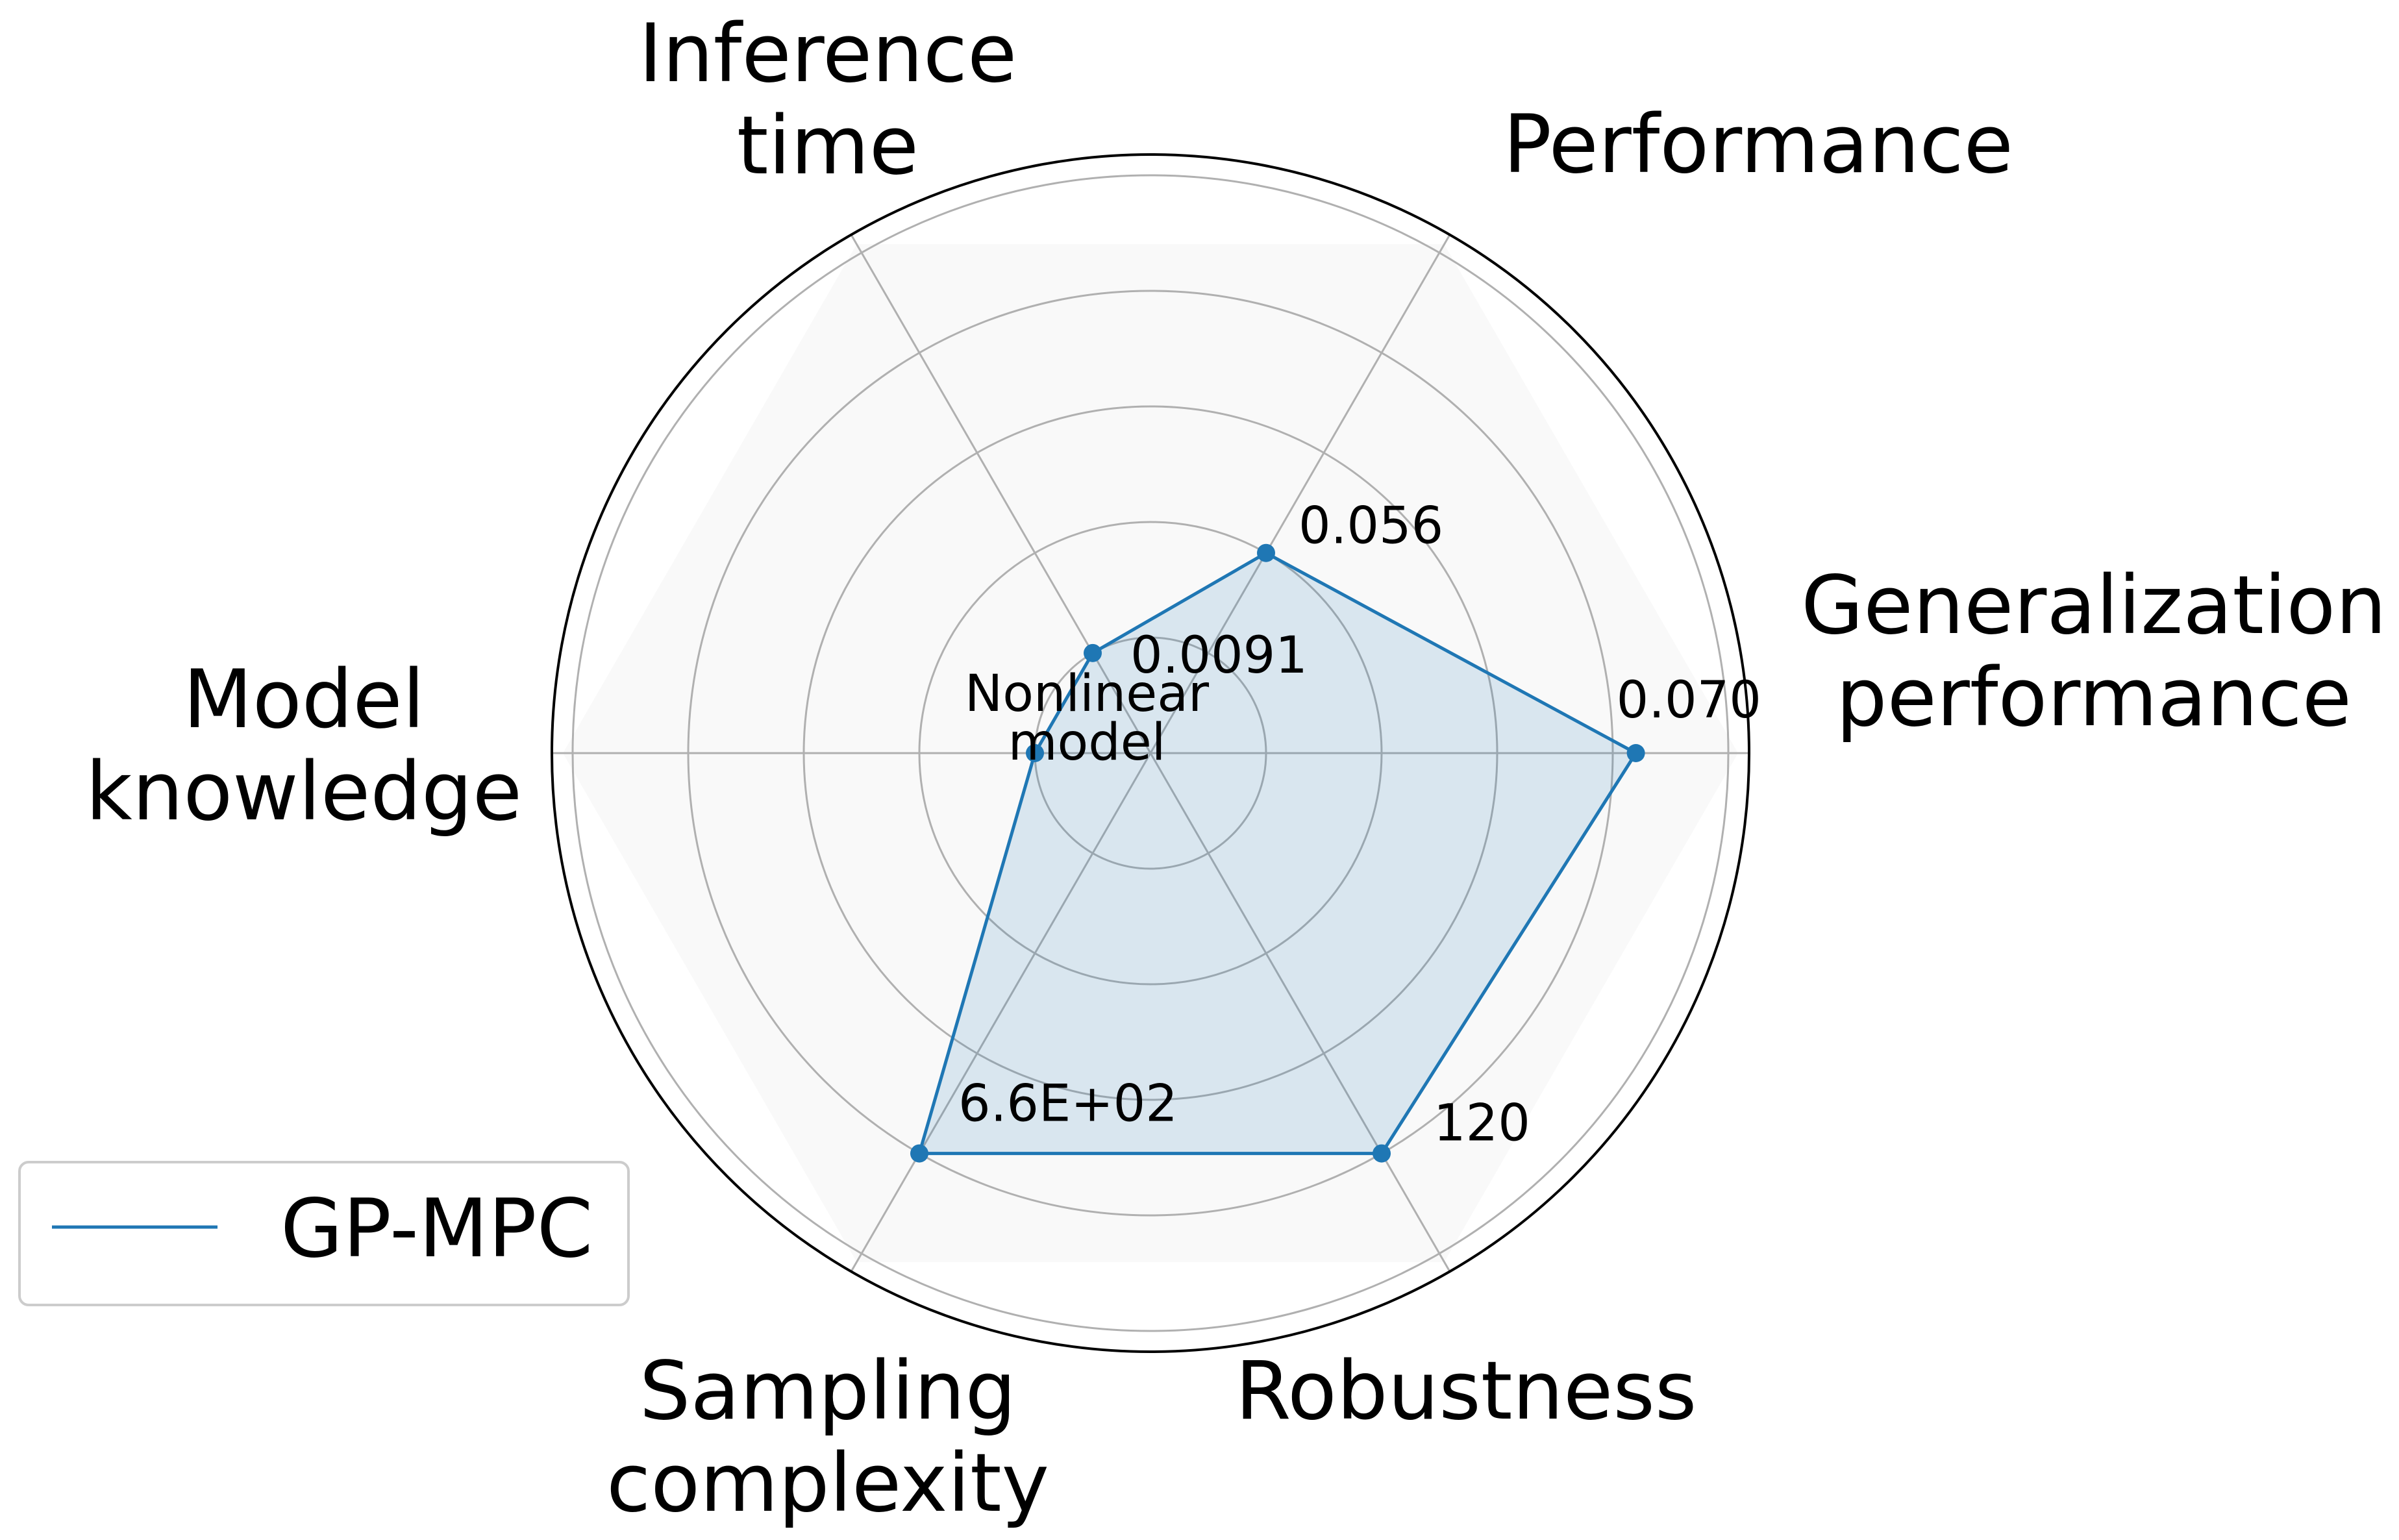 This screenshot has height=1540, width=2399. I want to click on legend: GP-MPC, so click(324, 1233).